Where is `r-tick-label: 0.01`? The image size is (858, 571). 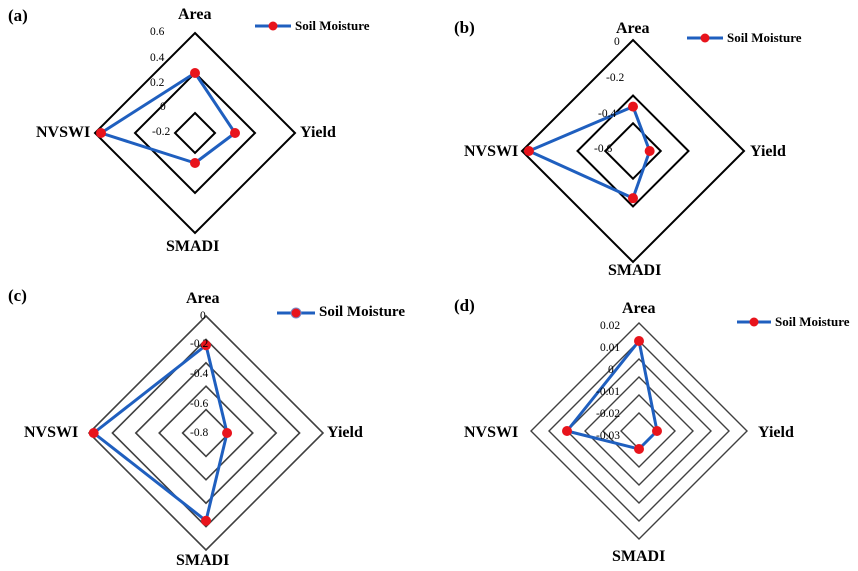
r-tick-label: 0.01 is located at coordinates (610, 348).